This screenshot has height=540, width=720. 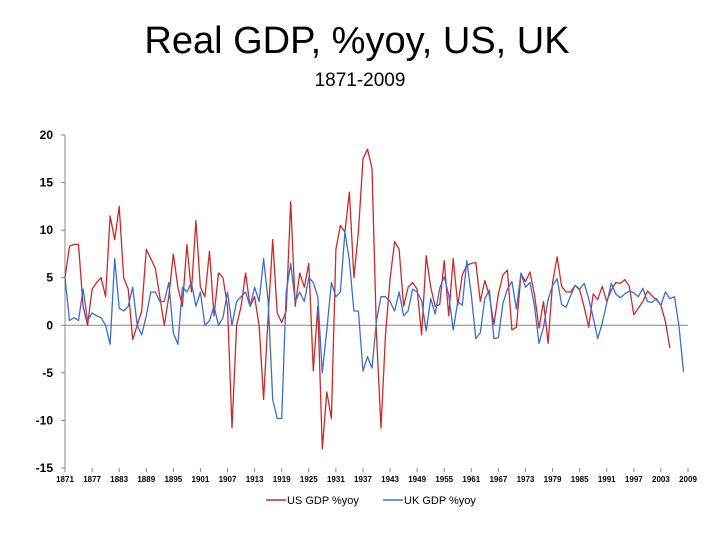 I want to click on y-tick-label: 20, so click(x=47, y=135).